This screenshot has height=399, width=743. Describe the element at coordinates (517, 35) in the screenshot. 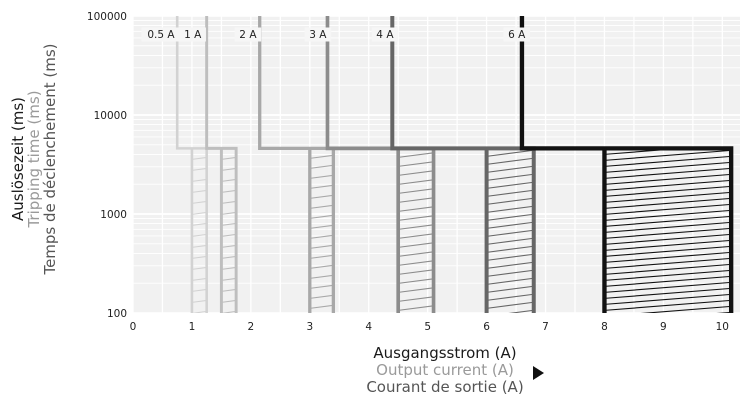

I see `series-label: 6 A` at that location.